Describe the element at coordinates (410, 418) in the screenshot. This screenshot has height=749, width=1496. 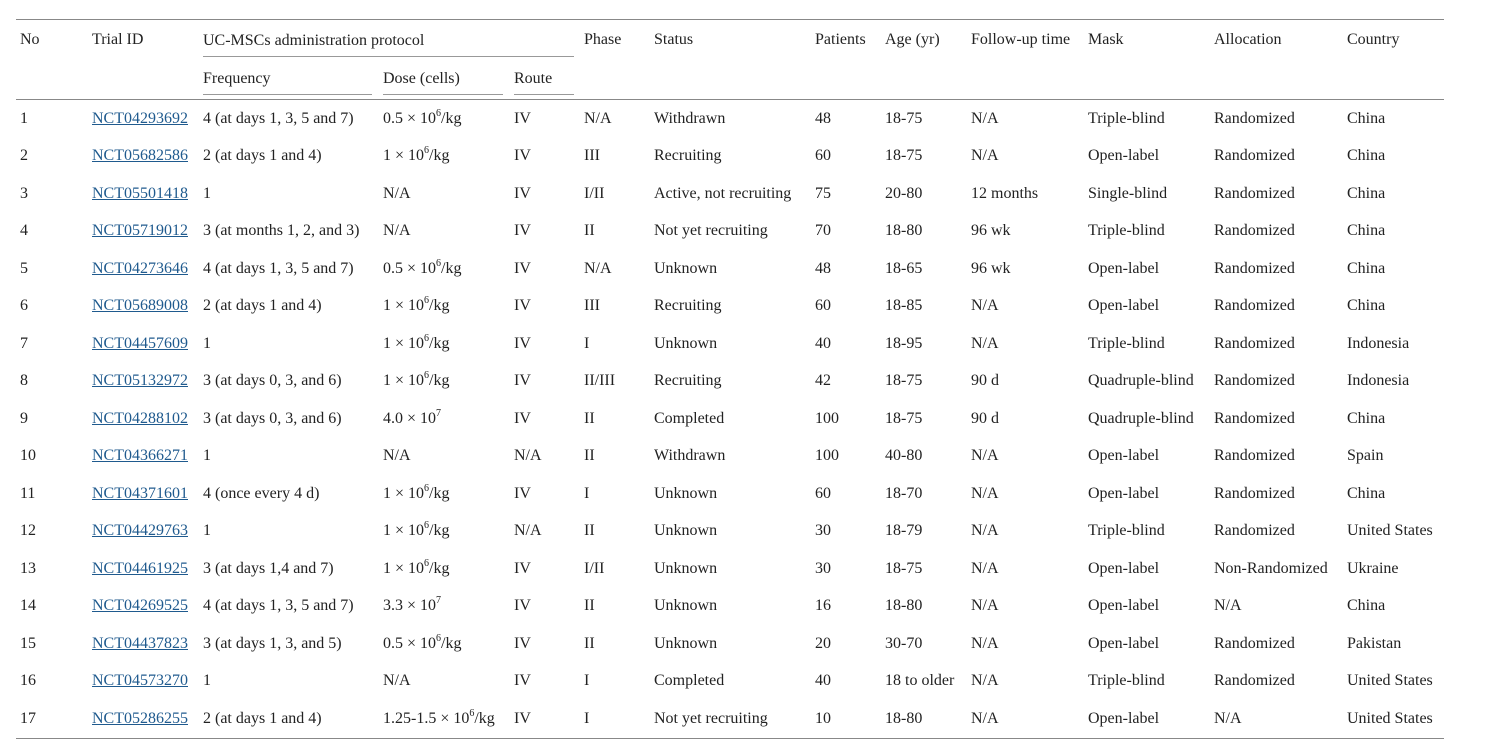
I see `dose-base: 4.0 × 10` at that location.